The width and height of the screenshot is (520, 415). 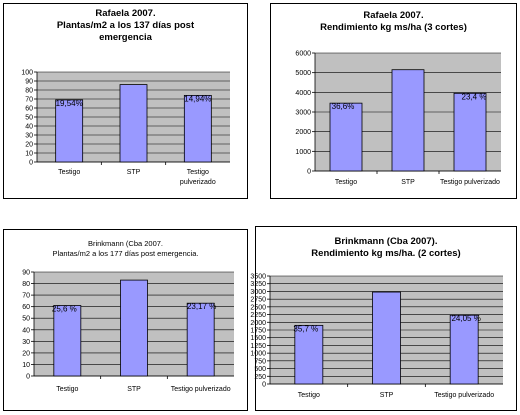 What do you see at coordinates (474, 96) in the screenshot?
I see `data-label: 23,4 %` at bounding box center [474, 96].